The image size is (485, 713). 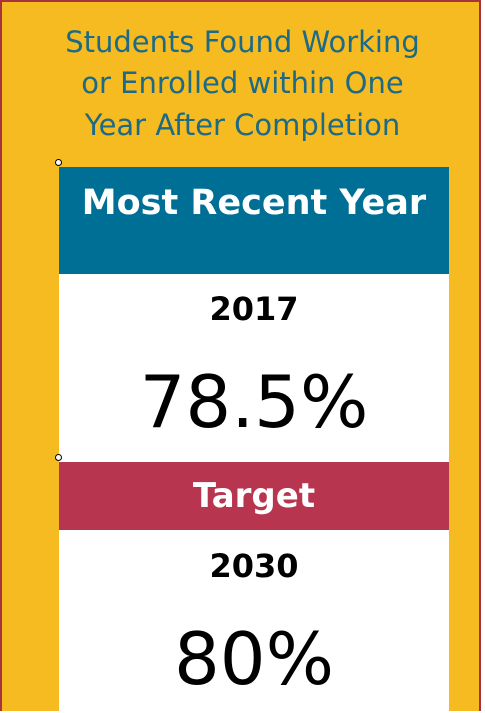 I want to click on target-year: 2030, so click(x=254, y=566).